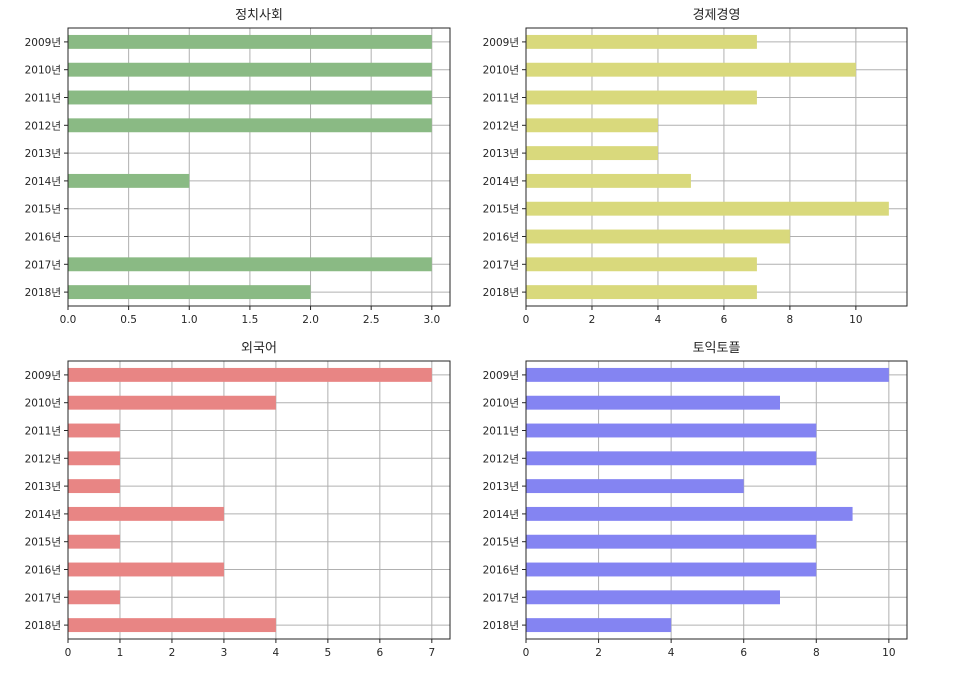 This screenshot has height=679, width=957. What do you see at coordinates (790, 320) in the screenshot?
I see `x-tick-label: 8` at bounding box center [790, 320].